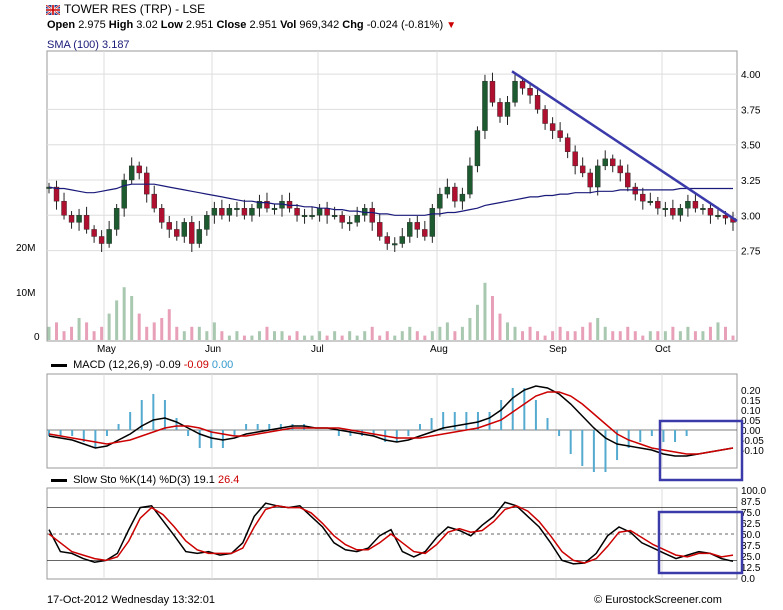  I want to click on month-tick-label: Aug, so click(439, 349).